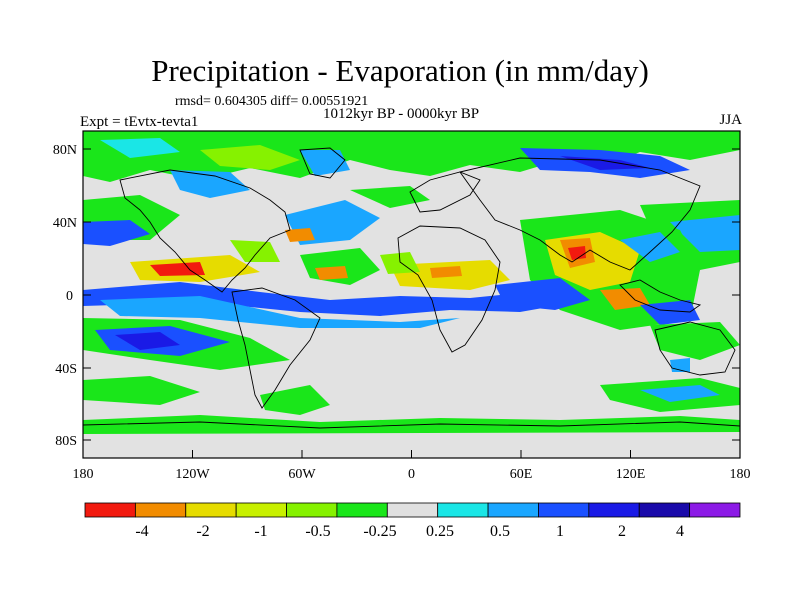 The height and width of the screenshot is (600, 800). Describe the element at coordinates (705, 233) in the screenshot. I see `field-nw-pac-blue` at that location.